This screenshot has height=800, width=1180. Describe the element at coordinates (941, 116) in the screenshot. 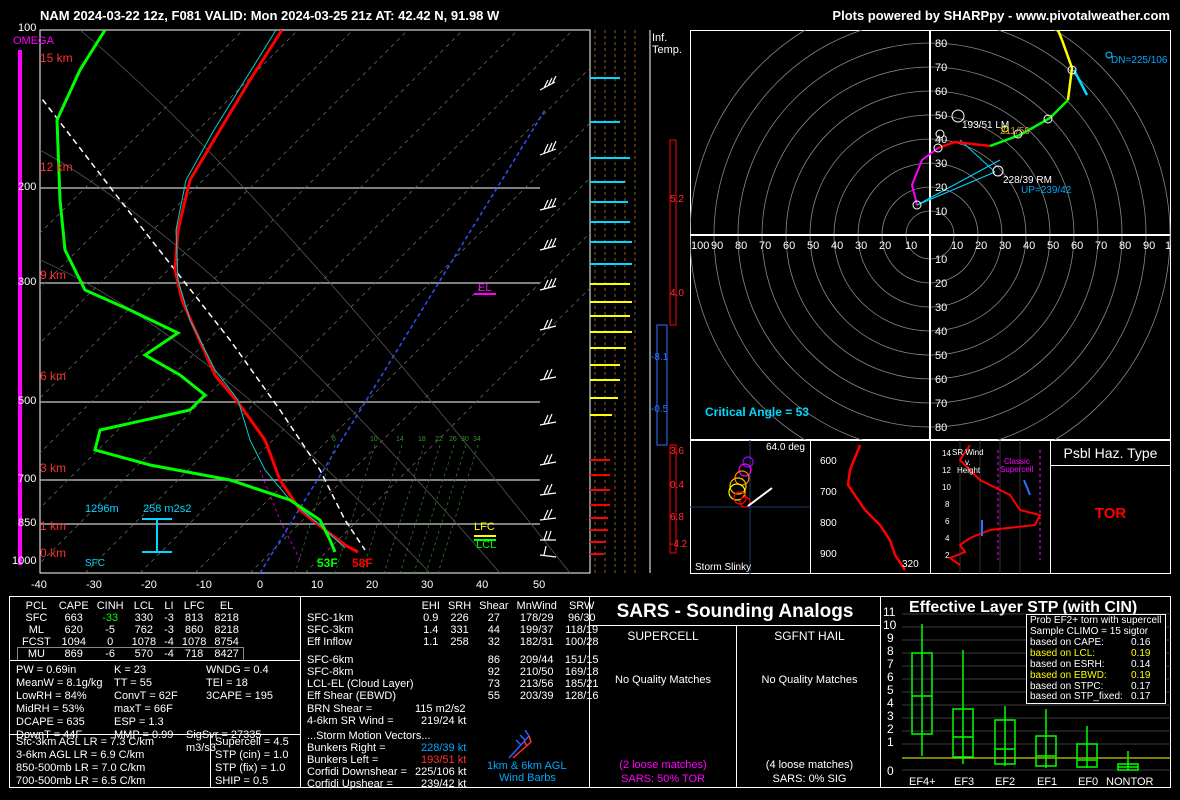

I see `hodo-tick: 50` at that location.